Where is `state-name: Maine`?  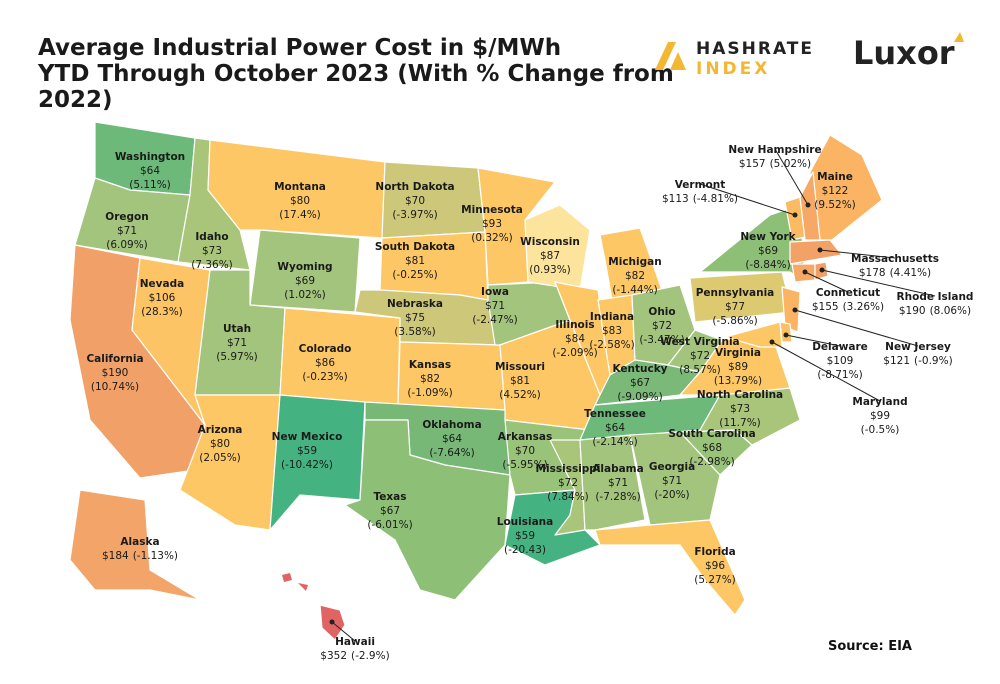 state-name: Maine is located at coordinates (835, 177).